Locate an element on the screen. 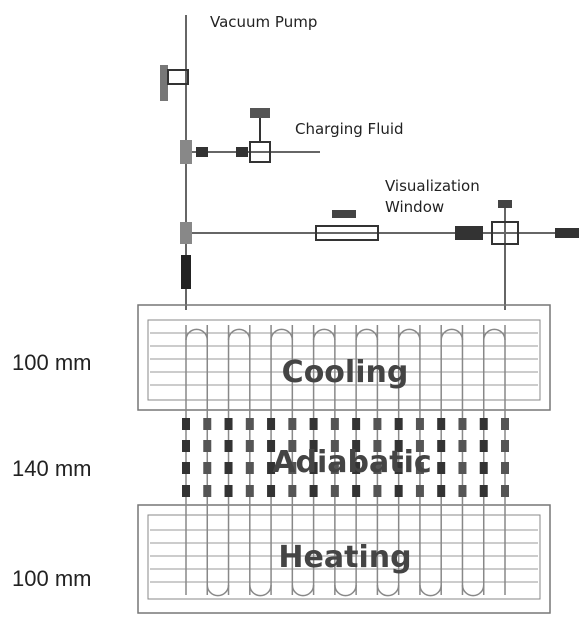 This screenshot has height=620, width=581. cooling-block is located at coordinates (344, 357).